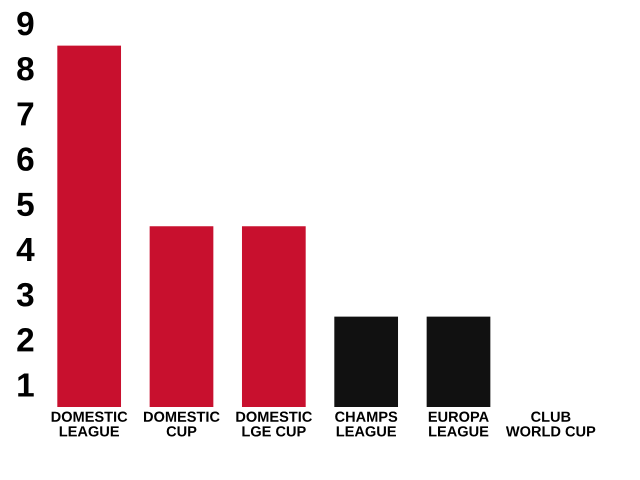 This screenshot has width=640, height=480. I want to click on y-tick-label: 4, so click(25, 249).